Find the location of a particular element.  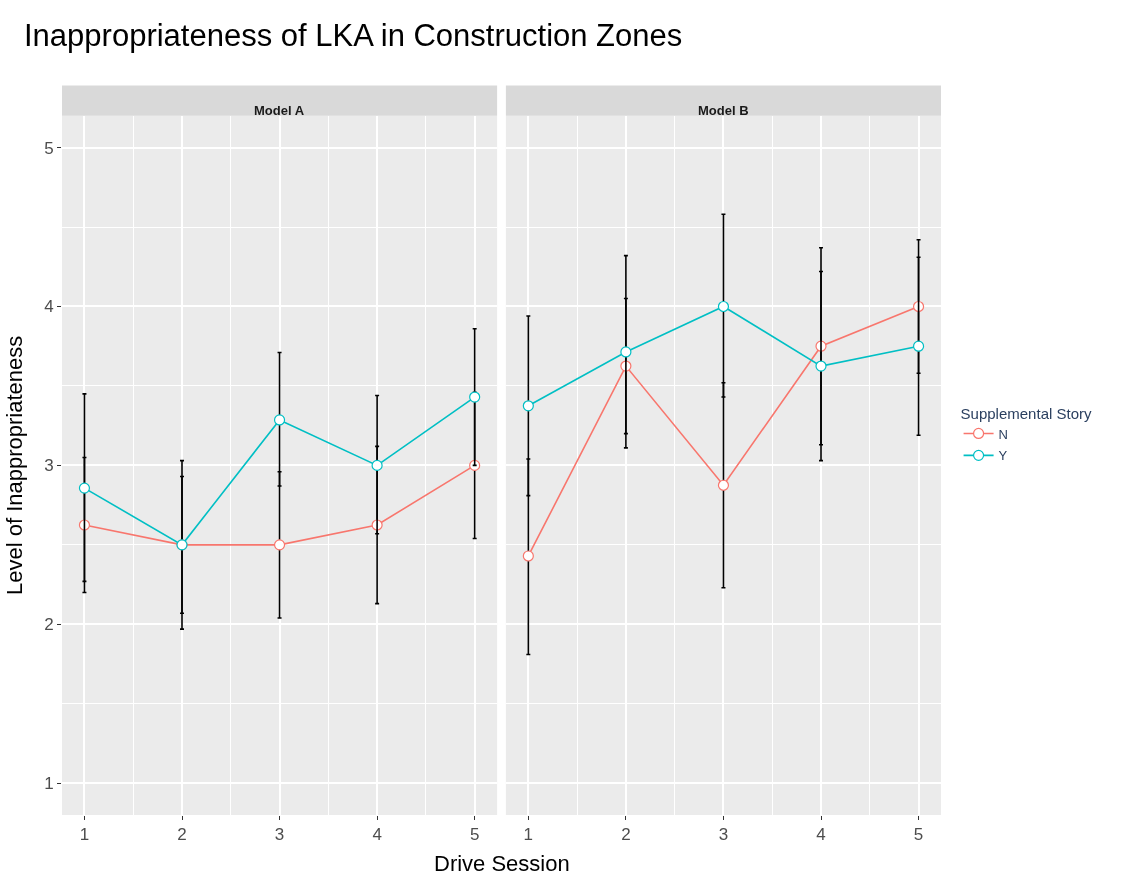

y-tick-label: 1 is located at coordinates (49, 784).